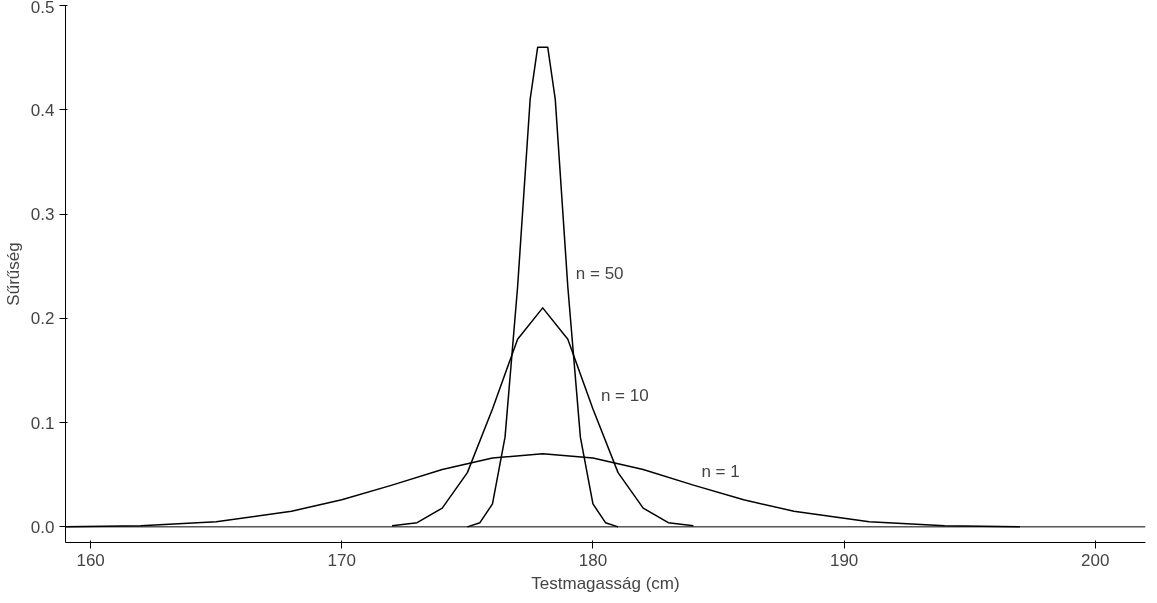 This screenshot has height=603, width=1157. Describe the element at coordinates (844, 560) in the screenshot. I see `x-tick-label: 190` at that location.